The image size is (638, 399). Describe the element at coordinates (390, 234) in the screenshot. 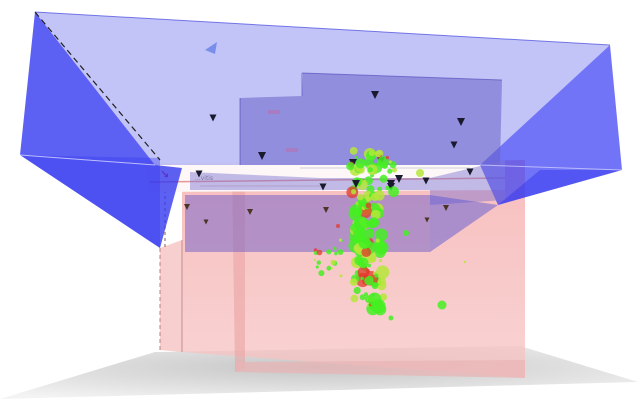

I see `event-cluster` at that location.